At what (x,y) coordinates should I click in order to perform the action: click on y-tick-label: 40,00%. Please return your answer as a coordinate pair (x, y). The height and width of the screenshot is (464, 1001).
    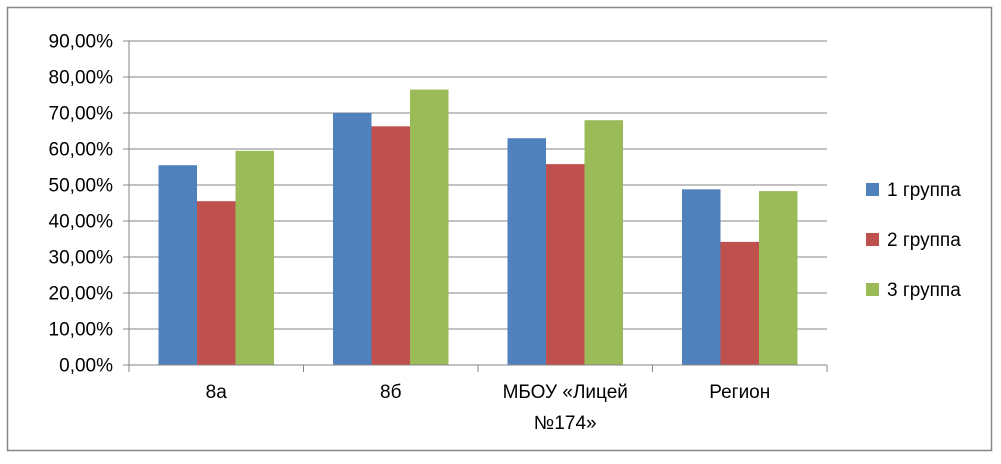
    Looking at the image, I should click on (81, 222).